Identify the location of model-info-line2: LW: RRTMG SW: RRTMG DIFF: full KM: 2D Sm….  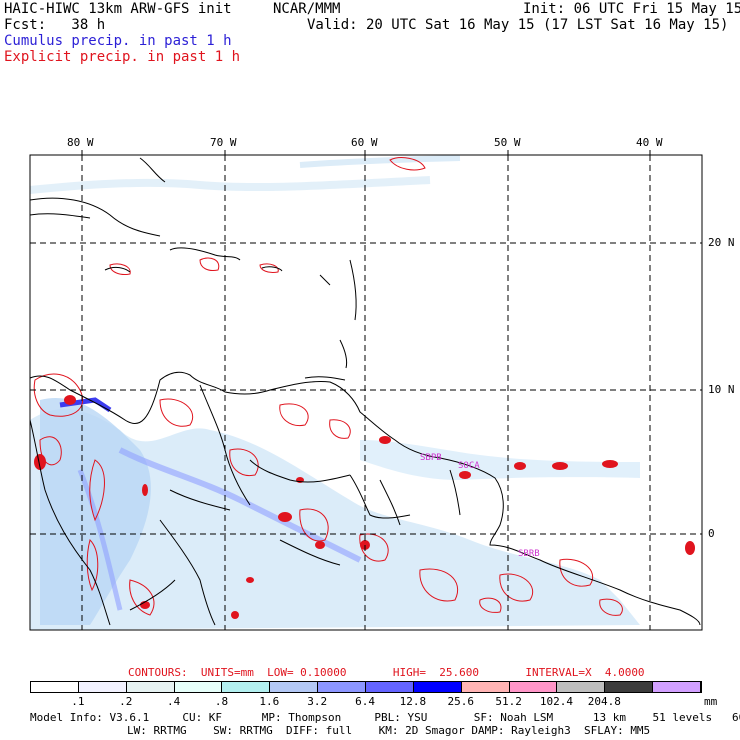
(389, 730).